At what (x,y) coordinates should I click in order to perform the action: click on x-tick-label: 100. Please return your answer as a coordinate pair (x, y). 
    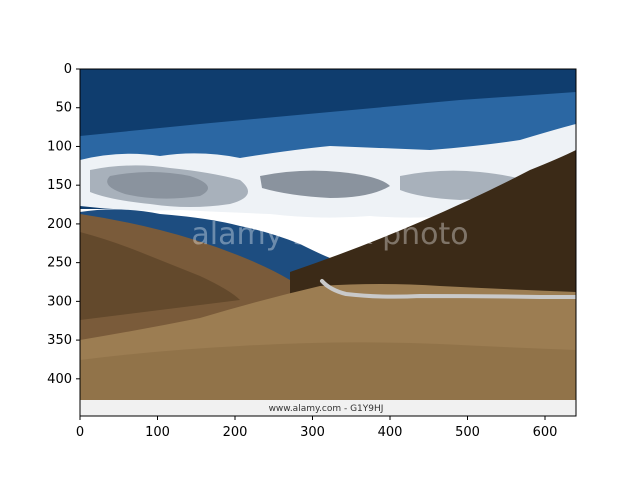
    Looking at the image, I should click on (157, 432).